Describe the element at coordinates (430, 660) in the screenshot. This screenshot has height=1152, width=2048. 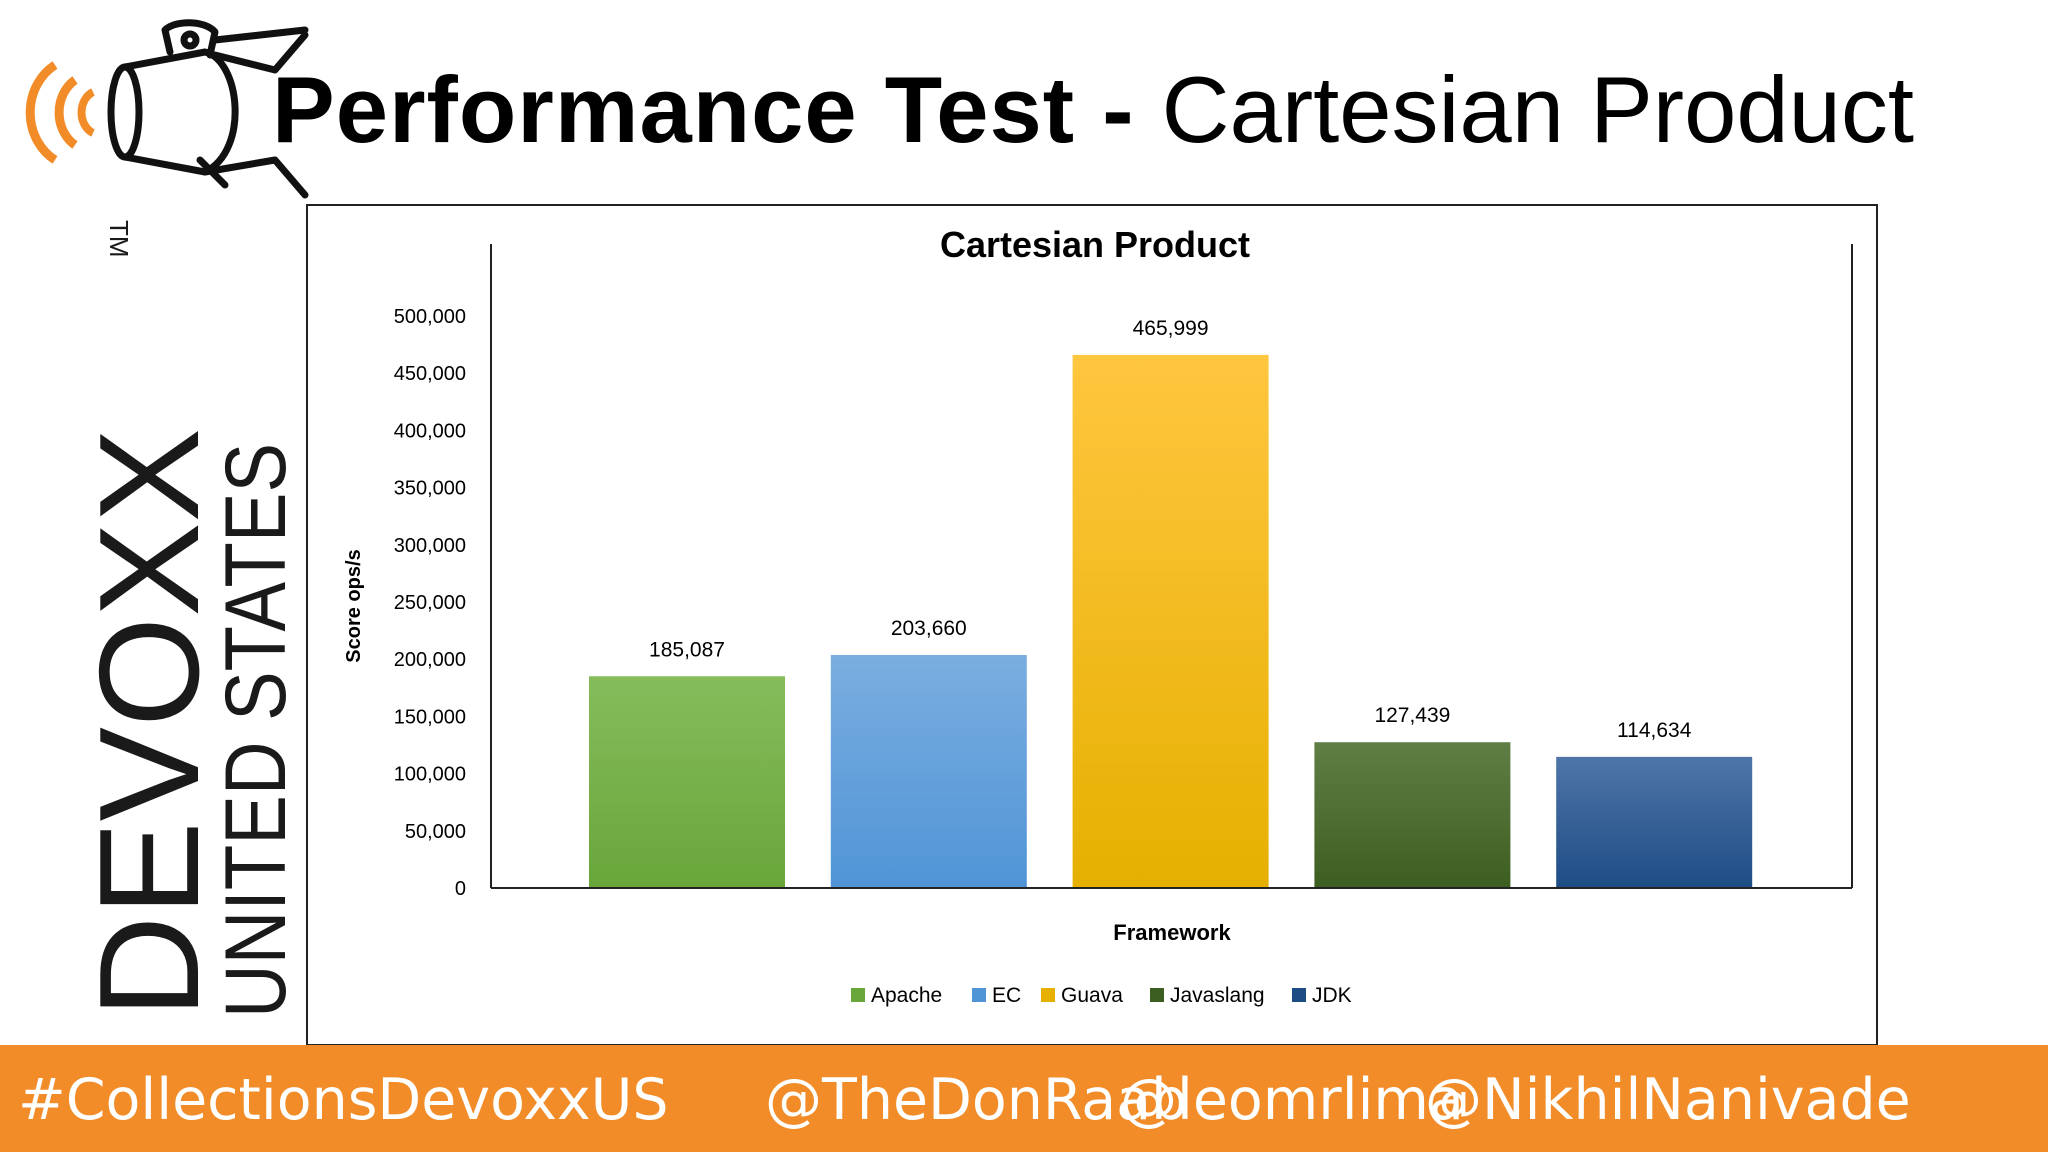
I see `y-tick-label: 200,000` at that location.